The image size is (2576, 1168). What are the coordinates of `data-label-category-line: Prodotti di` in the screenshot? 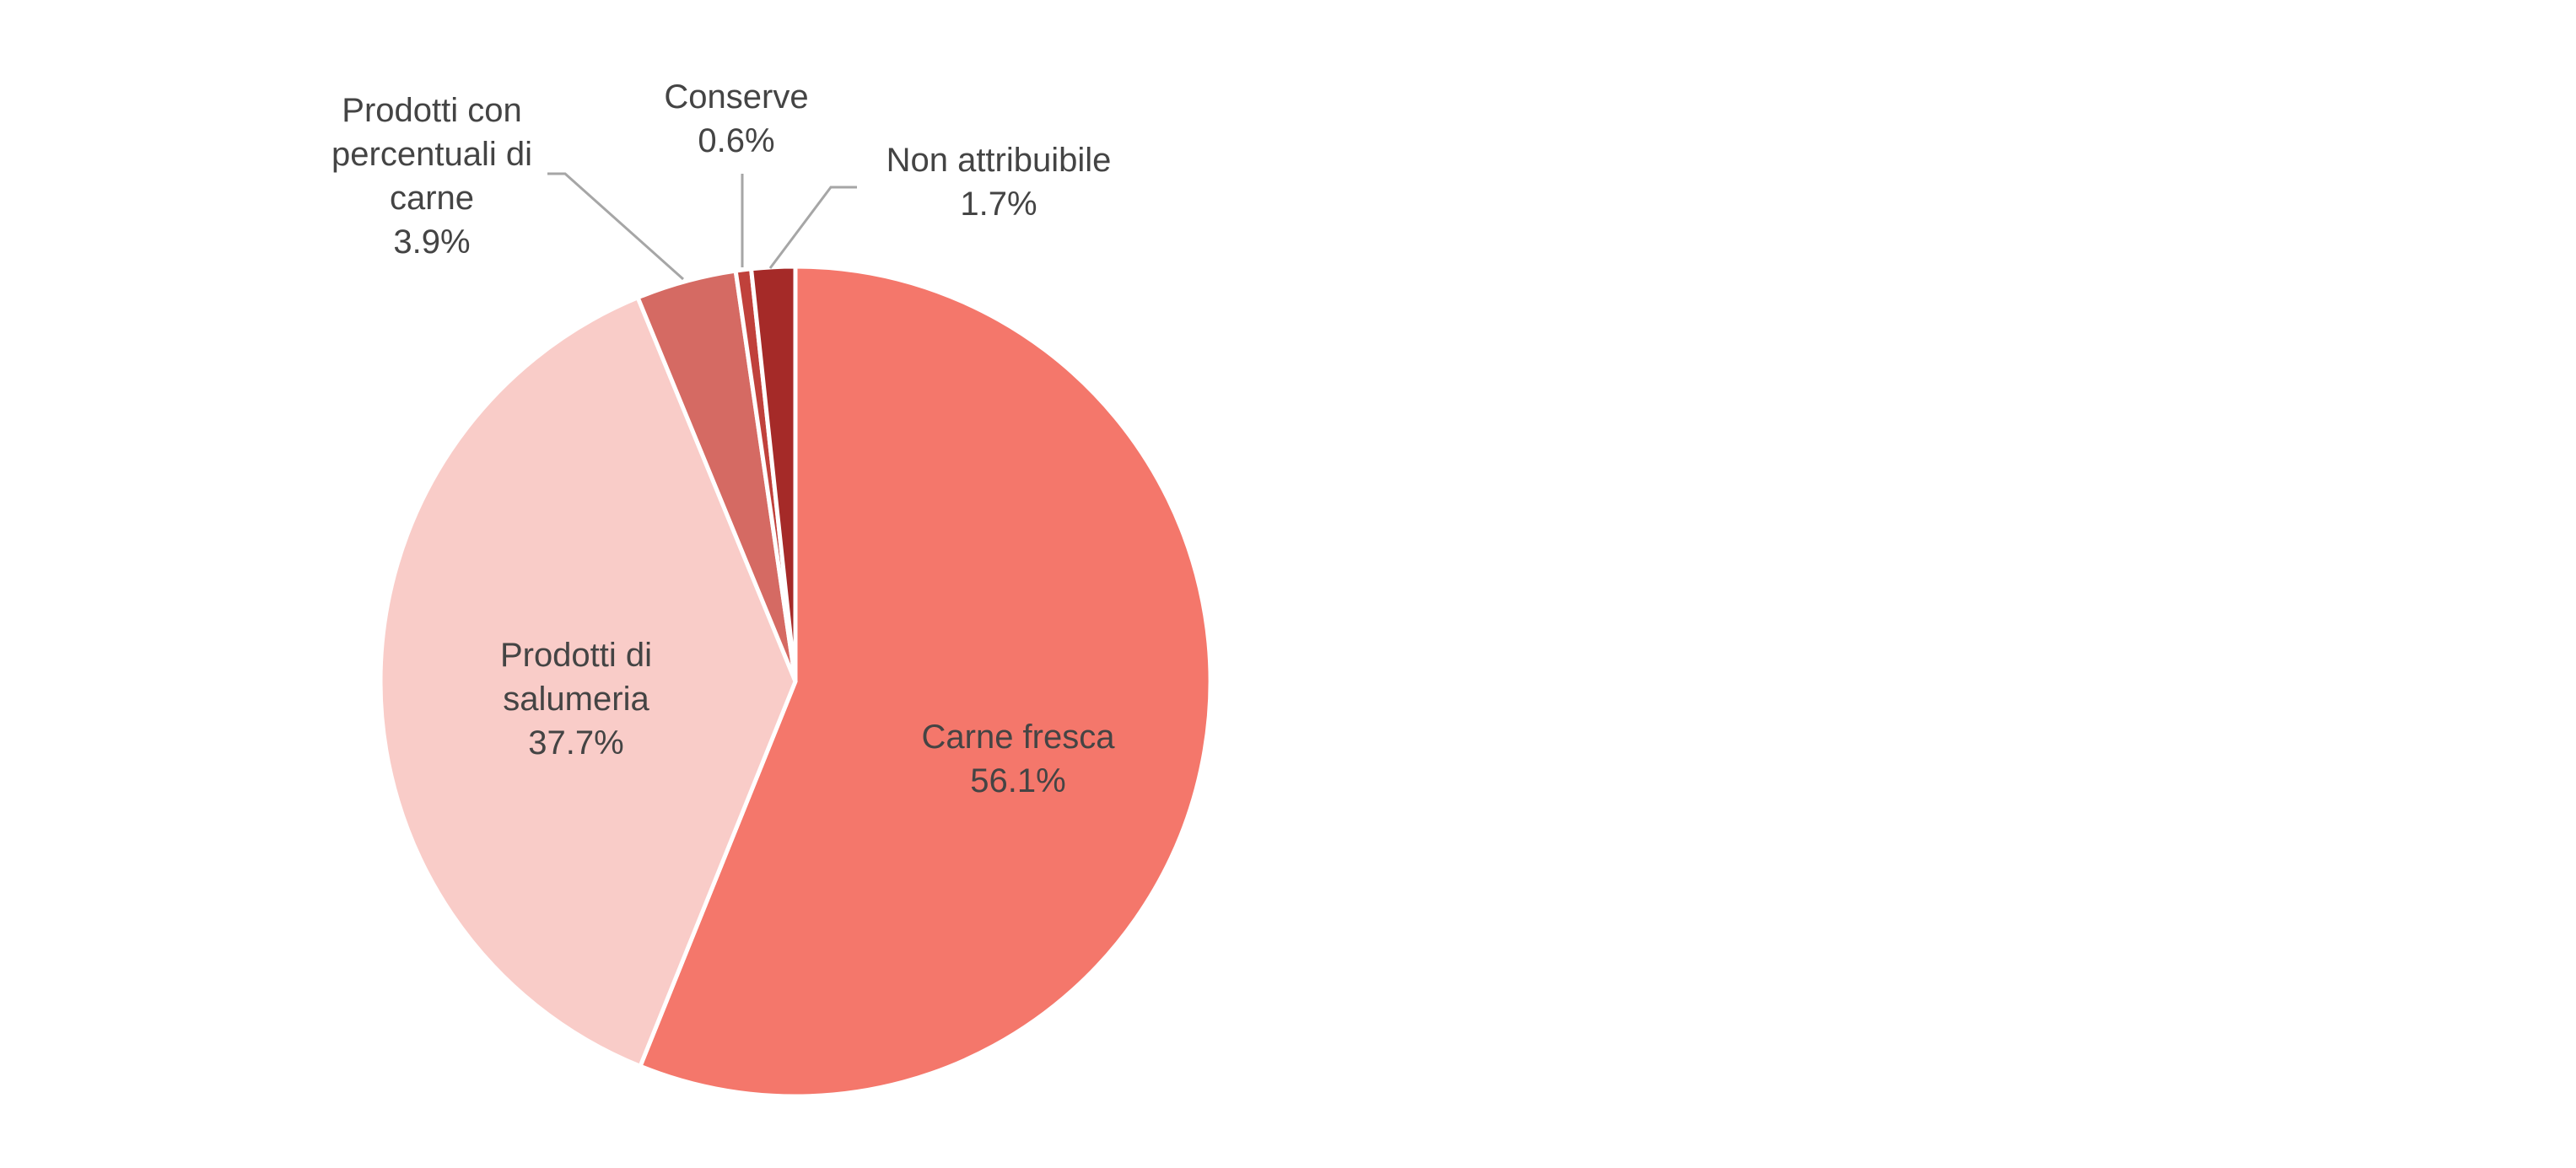 It's located at (576, 656).